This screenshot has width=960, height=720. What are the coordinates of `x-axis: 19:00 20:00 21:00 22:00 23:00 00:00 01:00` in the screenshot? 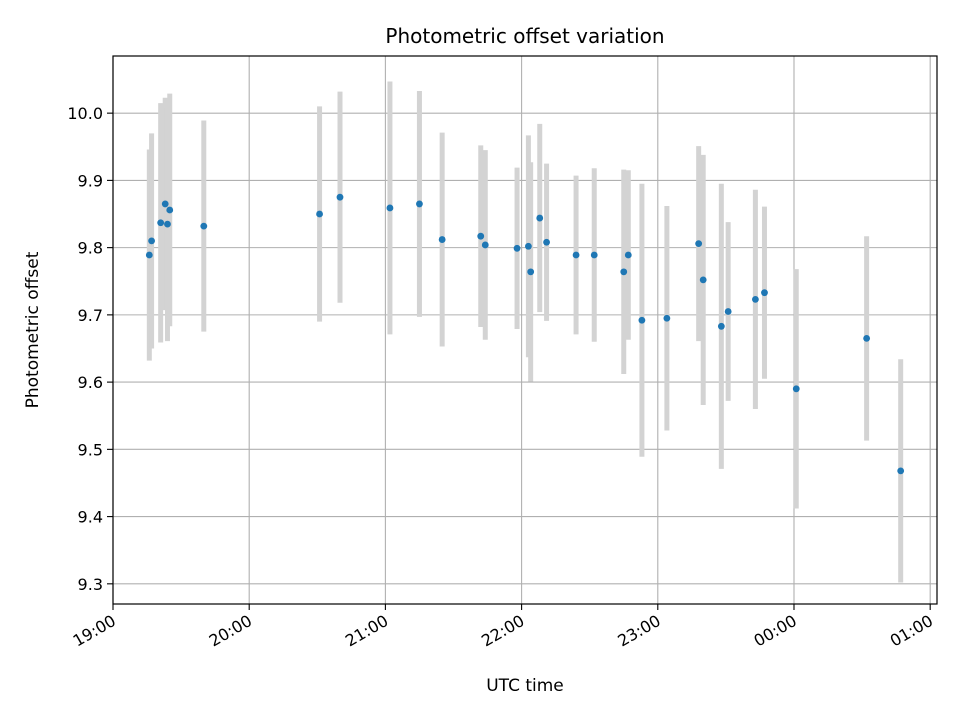 It's located at (503, 627).